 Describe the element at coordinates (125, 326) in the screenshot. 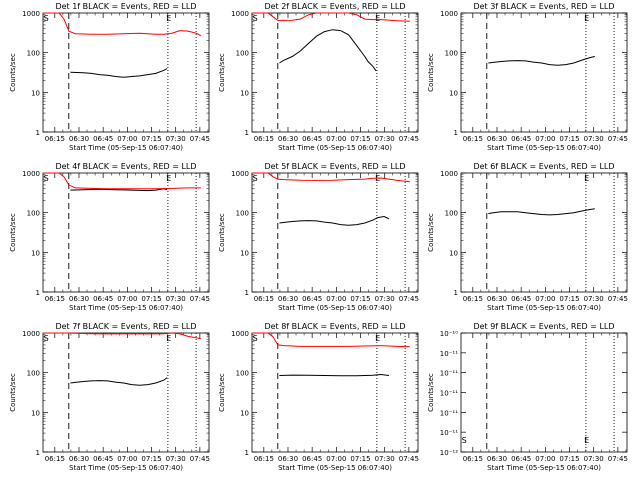

I see `chart-title: Det 7f BLACK = Events, RED = LLD` at that location.